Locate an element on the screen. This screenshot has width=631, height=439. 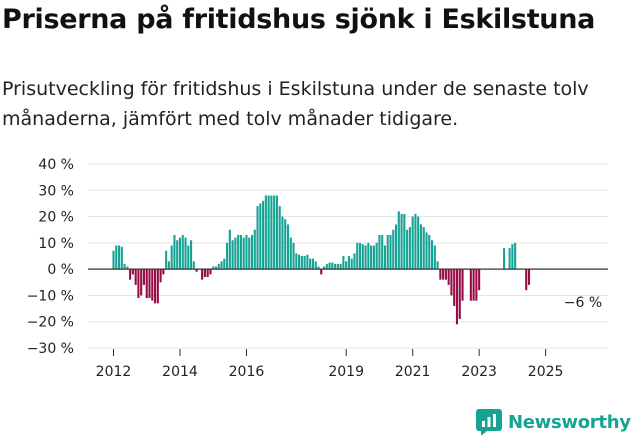
newsworthy-logo-icon is located at coordinates (489, 422).